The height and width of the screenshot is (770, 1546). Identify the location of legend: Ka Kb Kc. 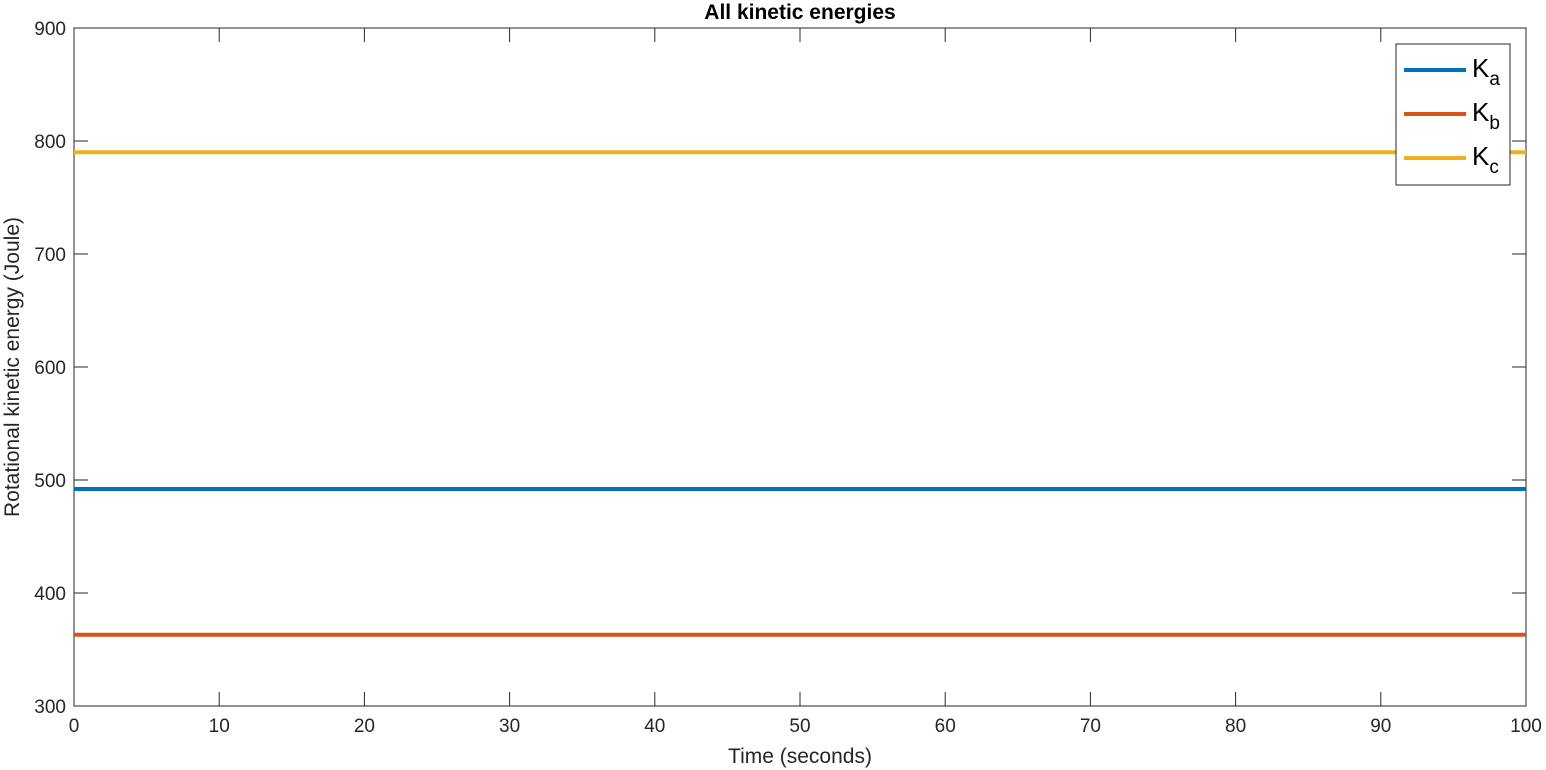
(1453, 114).